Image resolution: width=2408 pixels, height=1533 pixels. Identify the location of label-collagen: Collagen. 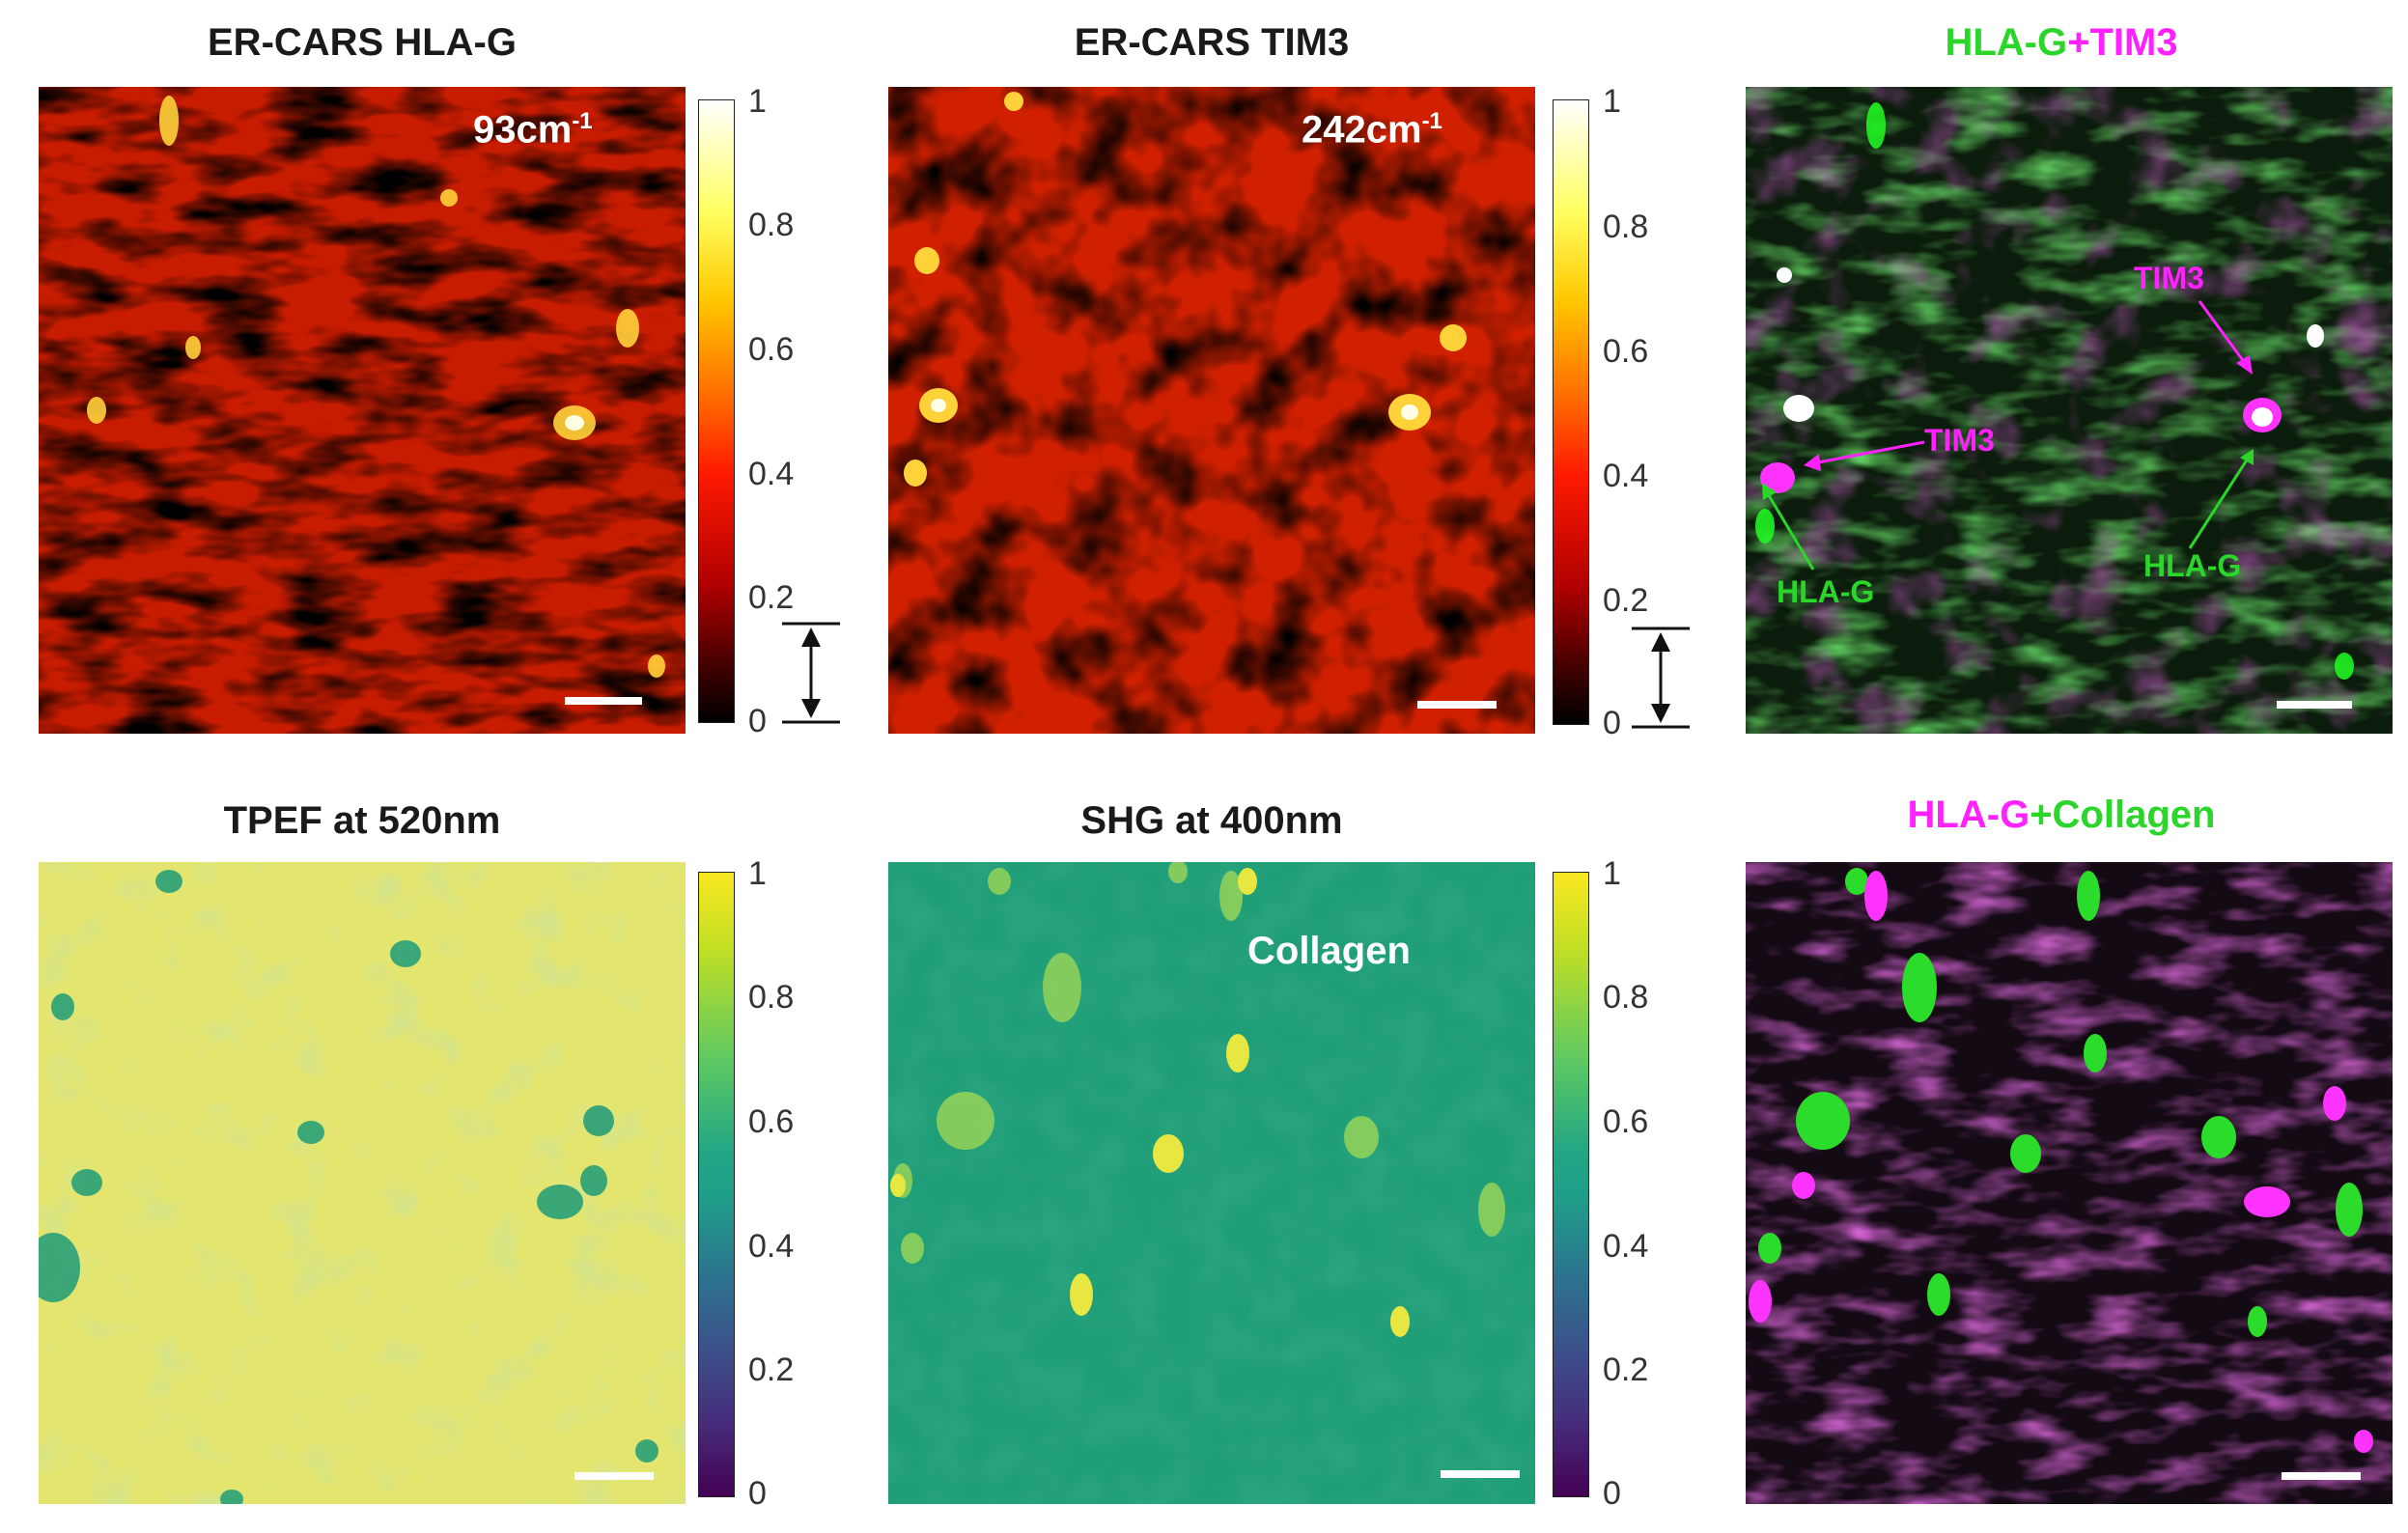
(1329, 951).